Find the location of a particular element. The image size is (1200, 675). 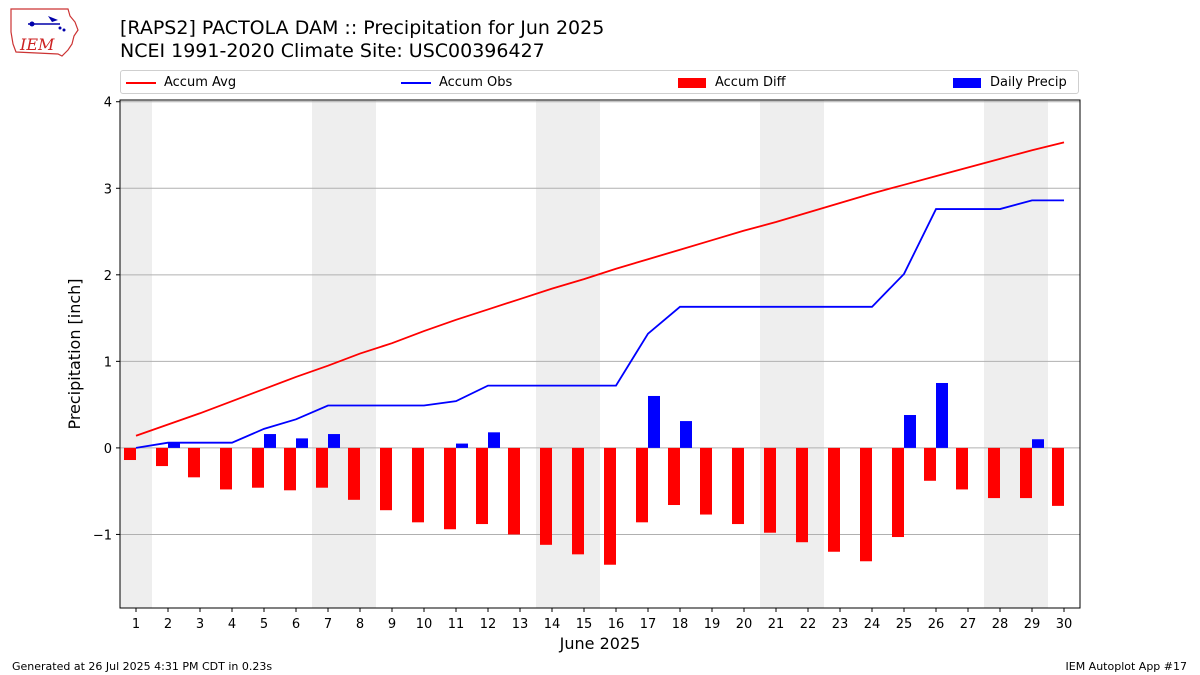

legend-item-accum-avg: Accum Avg is located at coordinates (181, 82).